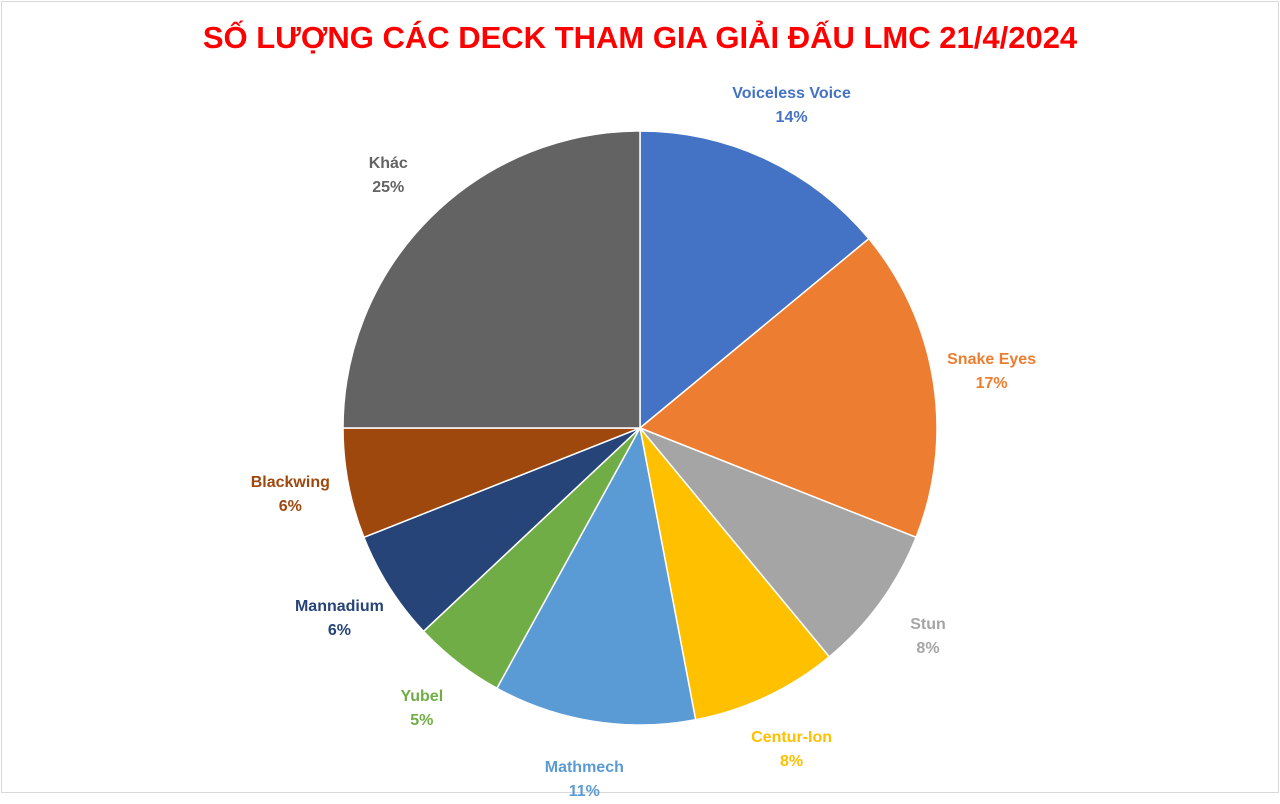 This screenshot has height=804, width=1280. I want to click on pie-slice-stun, so click(778, 542).